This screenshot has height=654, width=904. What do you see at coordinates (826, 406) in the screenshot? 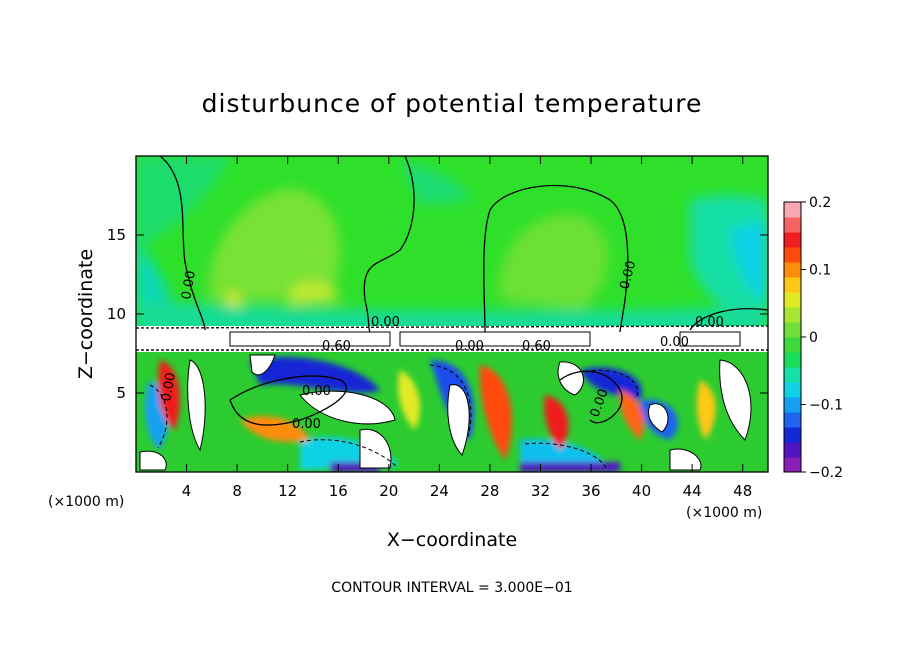
I see `colorbar-tick-label: −0.1` at bounding box center [826, 406].